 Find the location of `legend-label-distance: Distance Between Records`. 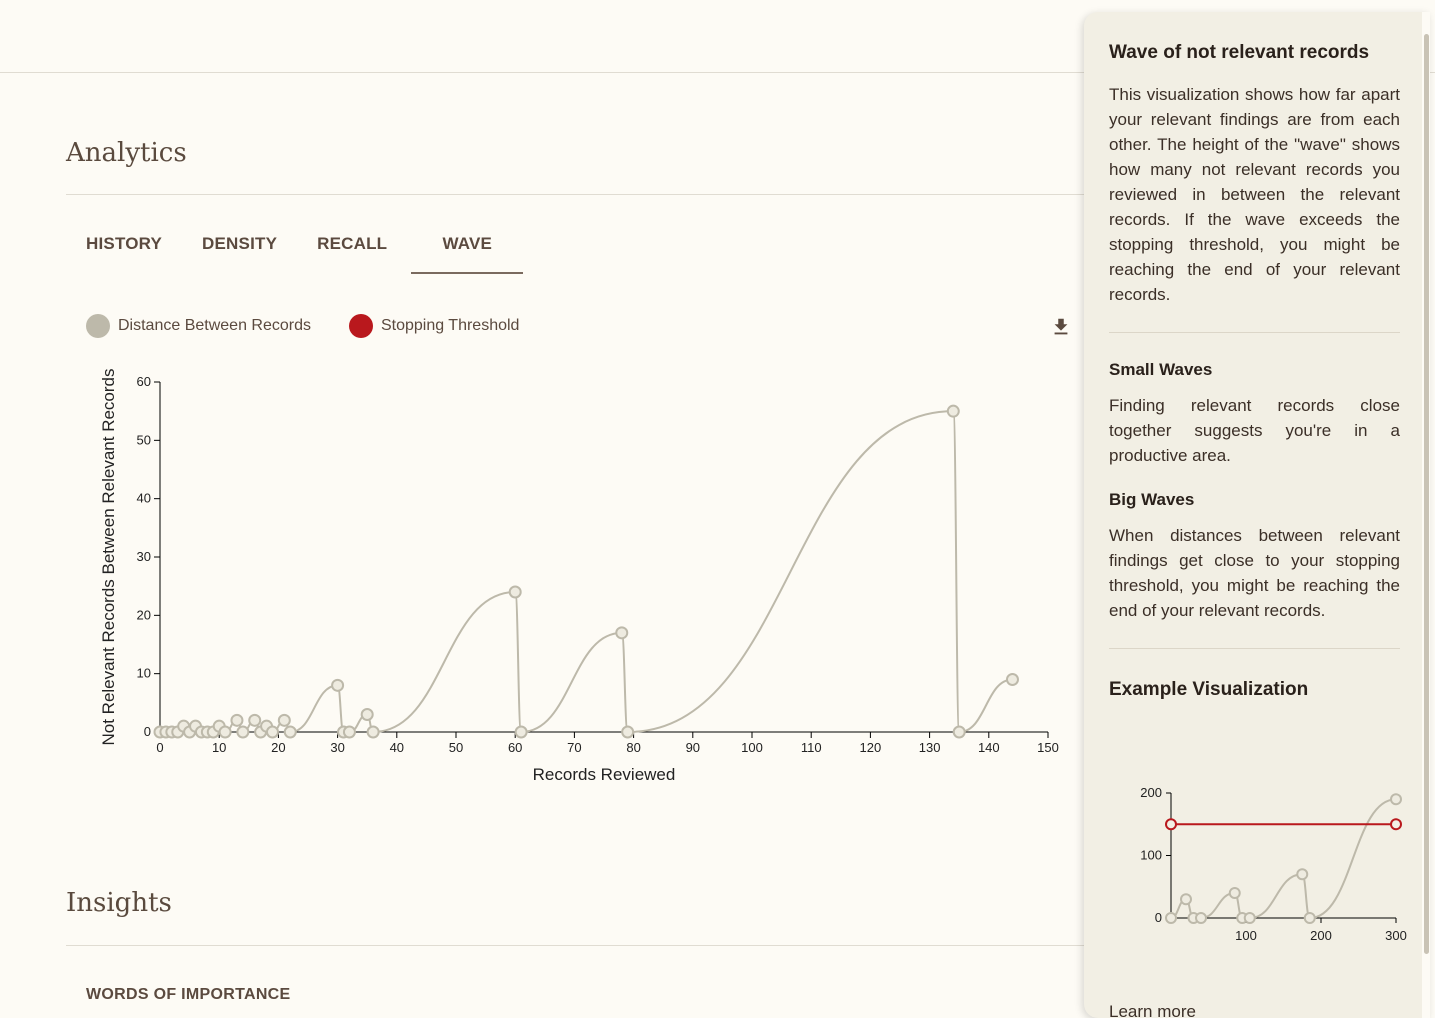

legend-label-distance: Distance Between Records is located at coordinates (214, 325).